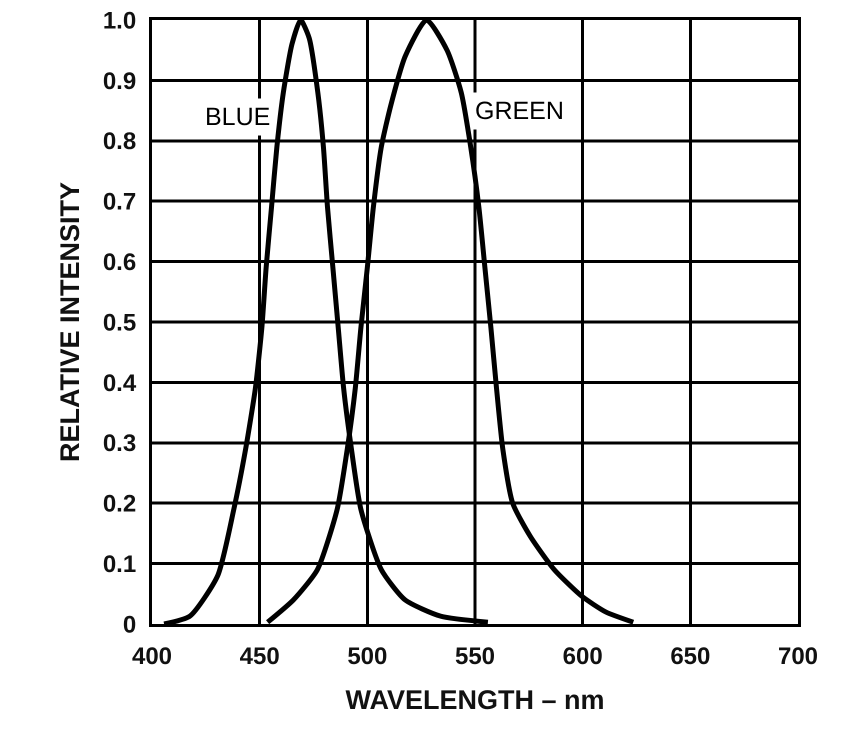  Describe the element at coordinates (152, 656) in the screenshot. I see `x-tick-label: 400` at that location.